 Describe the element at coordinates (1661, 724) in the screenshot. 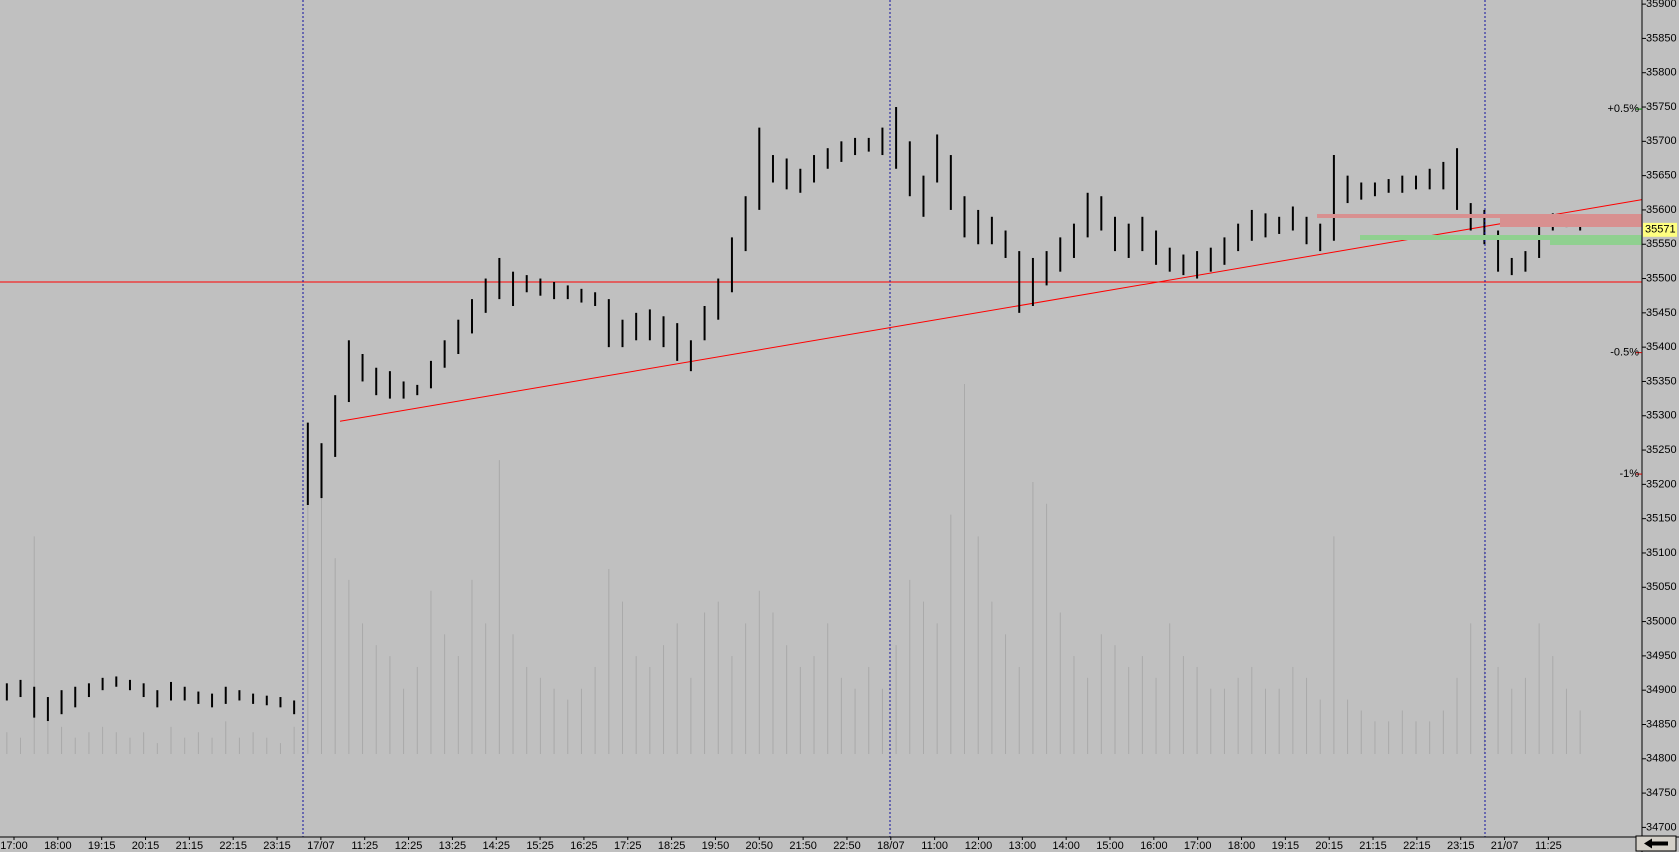

I see `y-tick-label: 34850` at that location.